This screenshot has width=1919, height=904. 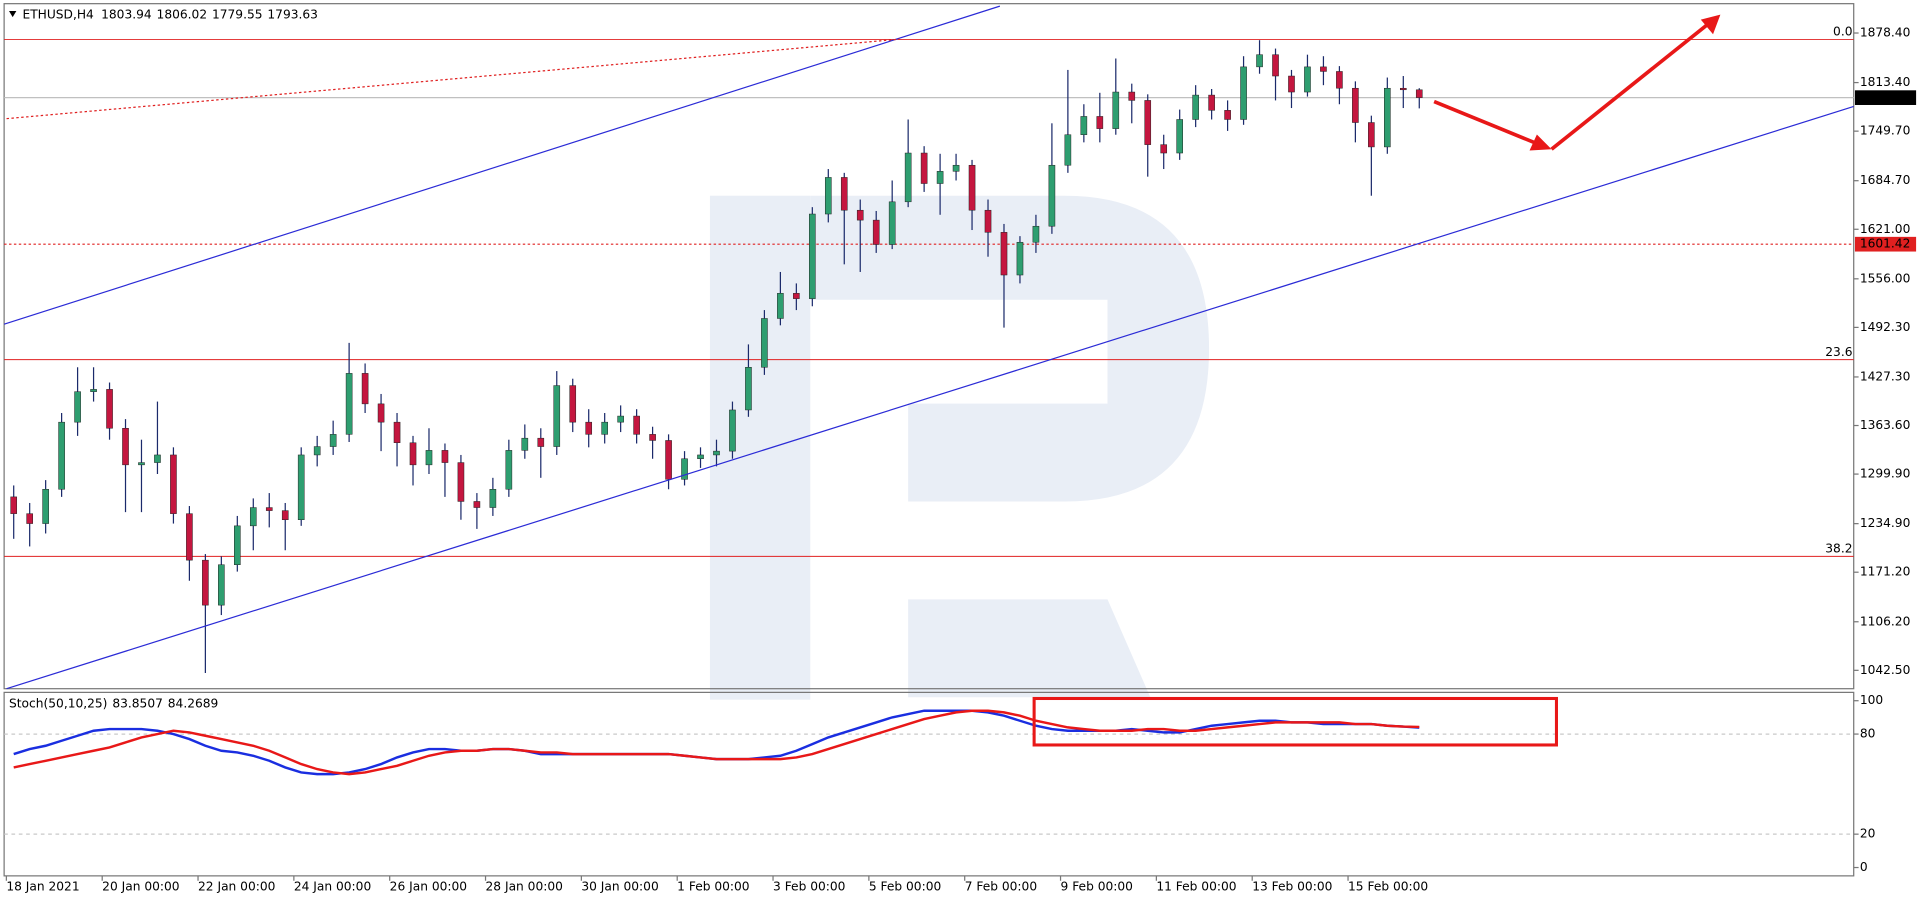 What do you see at coordinates (1868, 834) in the screenshot?
I see `y-tick-label: 20` at bounding box center [1868, 834].